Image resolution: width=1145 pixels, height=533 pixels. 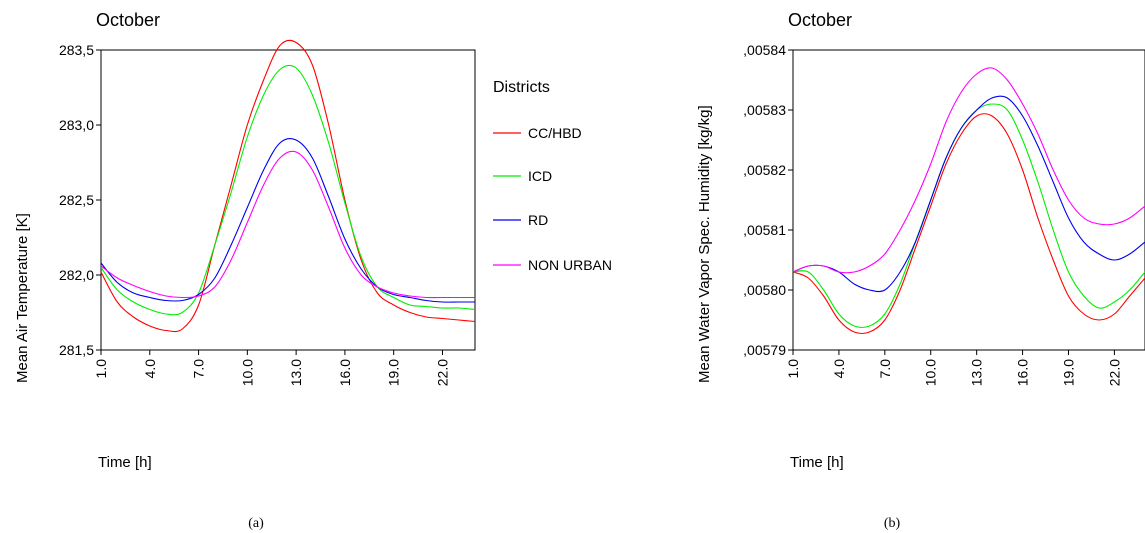 What do you see at coordinates (247, 372) in the screenshot?
I see `chart-a-xtick-label: 10.0` at bounding box center [247, 372].